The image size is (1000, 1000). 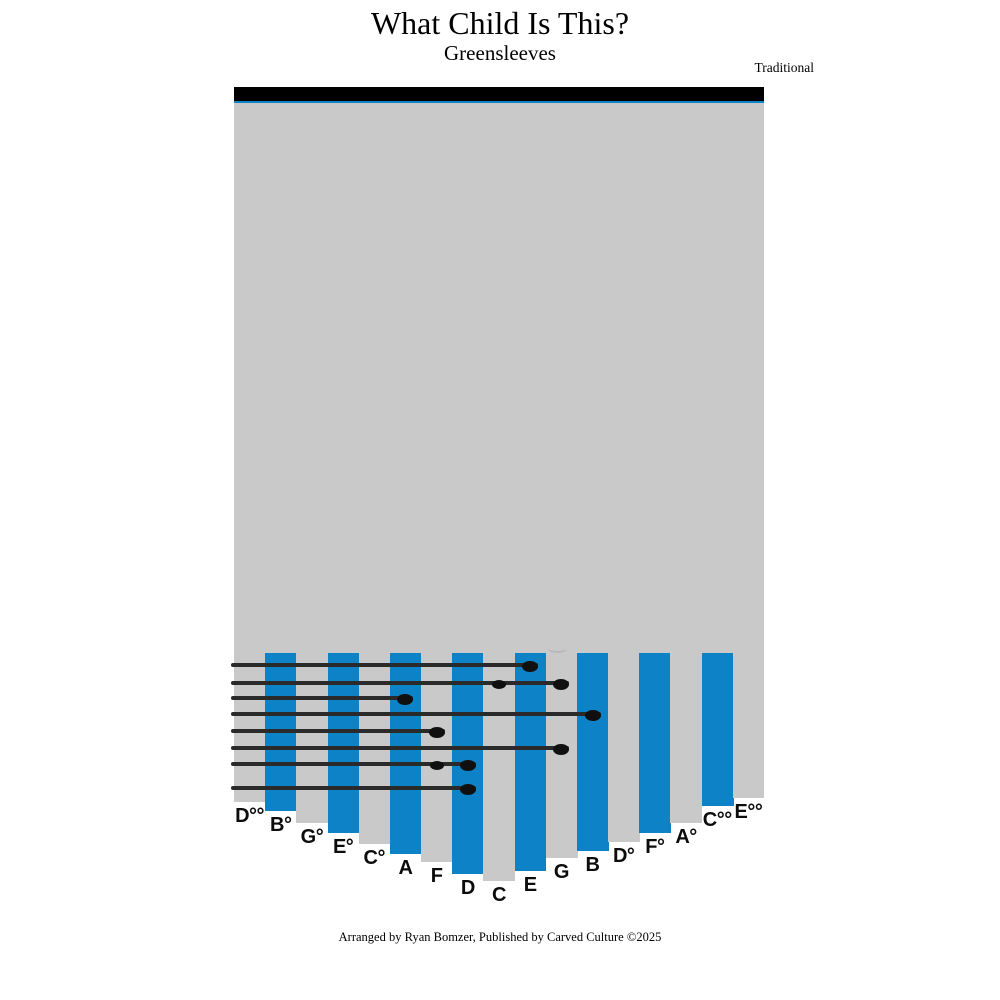 What do you see at coordinates (748, 725) in the screenshot?
I see `board-column-E°°` at bounding box center [748, 725].